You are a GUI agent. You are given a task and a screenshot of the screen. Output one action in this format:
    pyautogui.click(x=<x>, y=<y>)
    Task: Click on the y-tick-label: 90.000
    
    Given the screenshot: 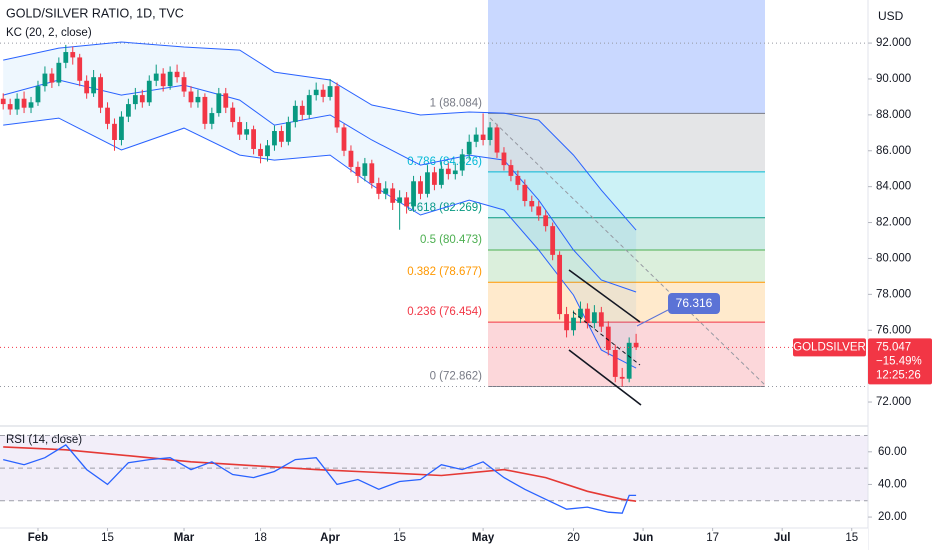 What is the action you would take?
    pyautogui.click(x=893, y=79)
    